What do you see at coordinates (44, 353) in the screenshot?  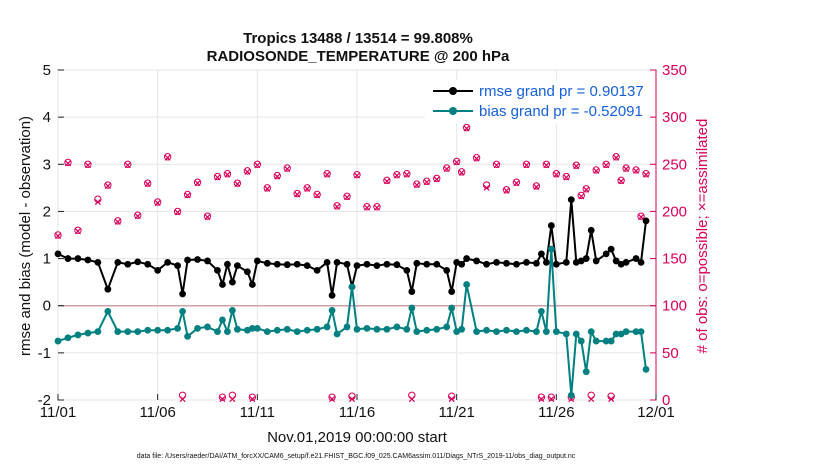 I see `y-left-tick-label: -1` at bounding box center [44, 353].